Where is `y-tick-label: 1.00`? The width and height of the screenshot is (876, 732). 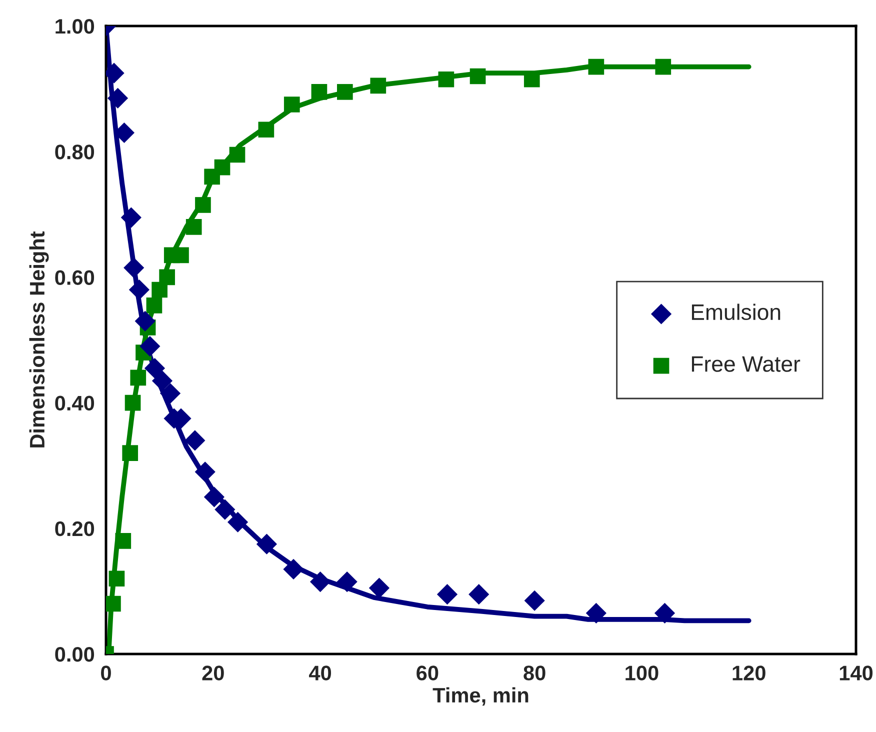 y-tick-label: 1.00 is located at coordinates (75, 26).